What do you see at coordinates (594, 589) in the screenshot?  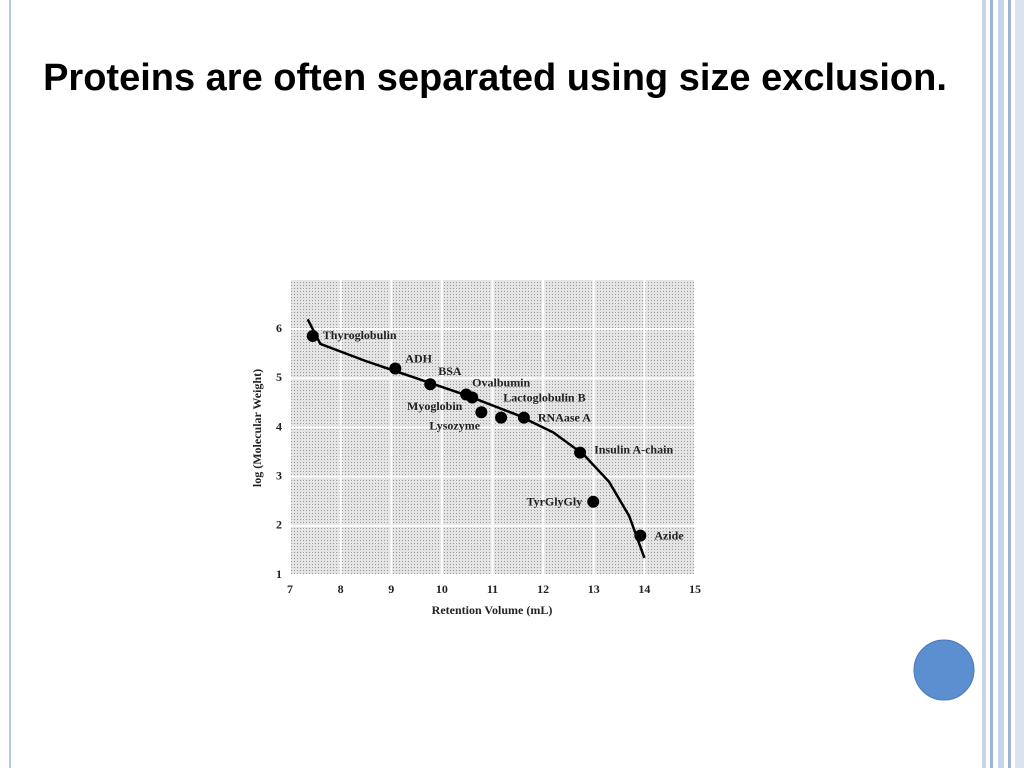 I see `x-tick-label: 13` at bounding box center [594, 589].